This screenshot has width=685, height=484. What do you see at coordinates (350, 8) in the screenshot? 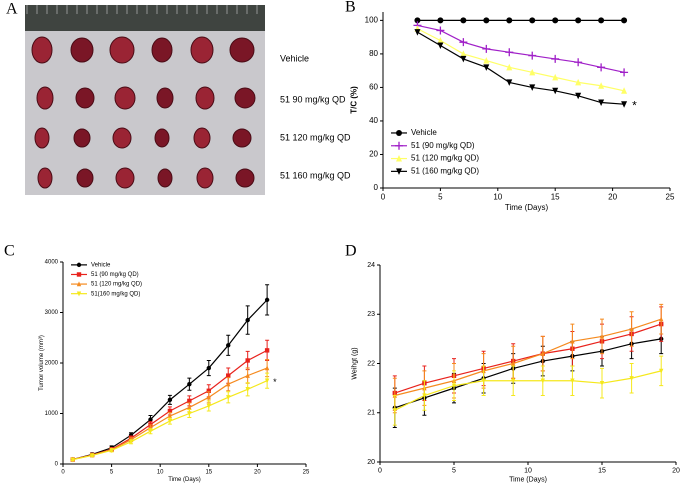
I see `panel-letter: B` at bounding box center [350, 8].